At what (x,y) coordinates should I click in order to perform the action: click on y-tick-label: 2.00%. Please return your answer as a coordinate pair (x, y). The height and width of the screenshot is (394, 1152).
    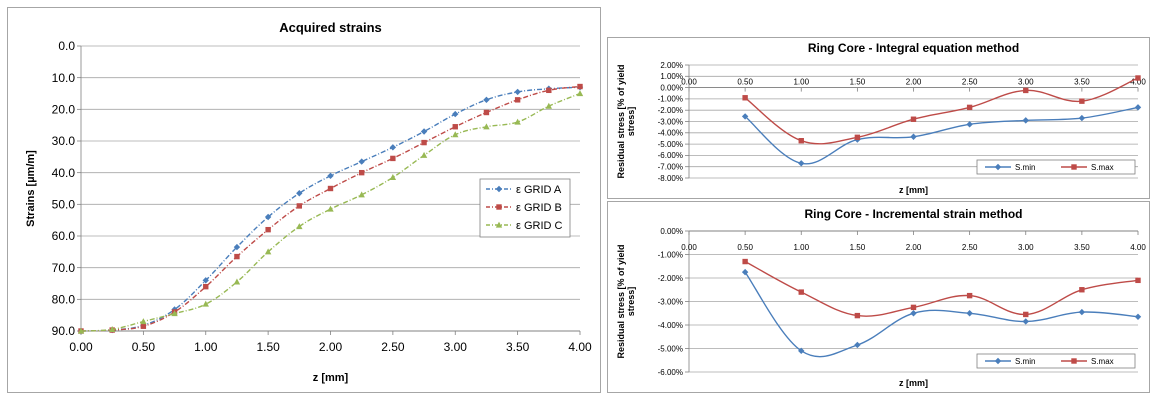
    Looking at the image, I should click on (671, 65).